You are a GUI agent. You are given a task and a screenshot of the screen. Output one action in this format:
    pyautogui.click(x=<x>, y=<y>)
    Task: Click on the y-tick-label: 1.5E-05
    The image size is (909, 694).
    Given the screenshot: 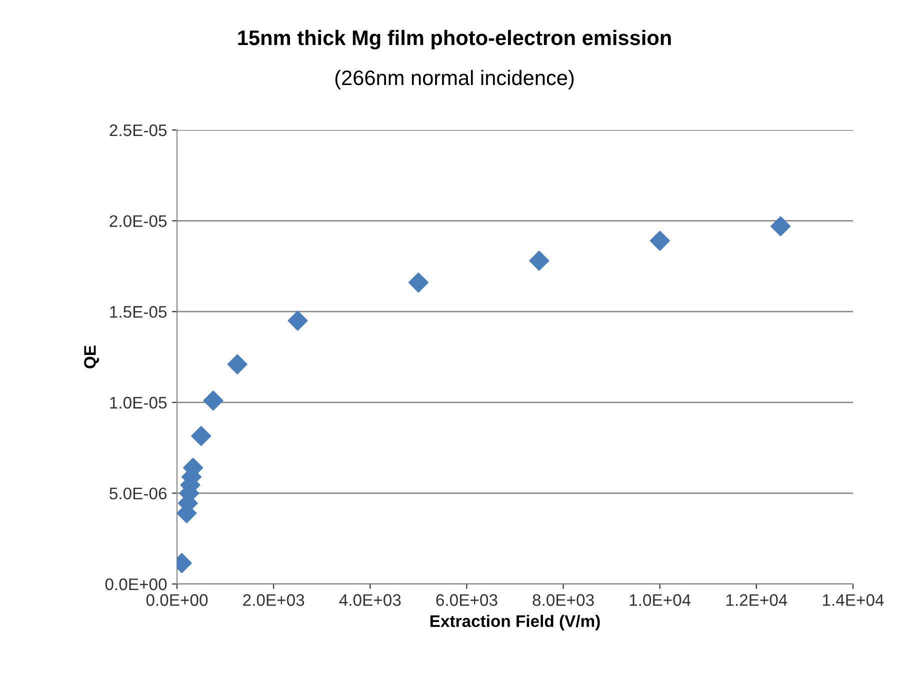 What is the action you would take?
    pyautogui.click(x=138, y=312)
    